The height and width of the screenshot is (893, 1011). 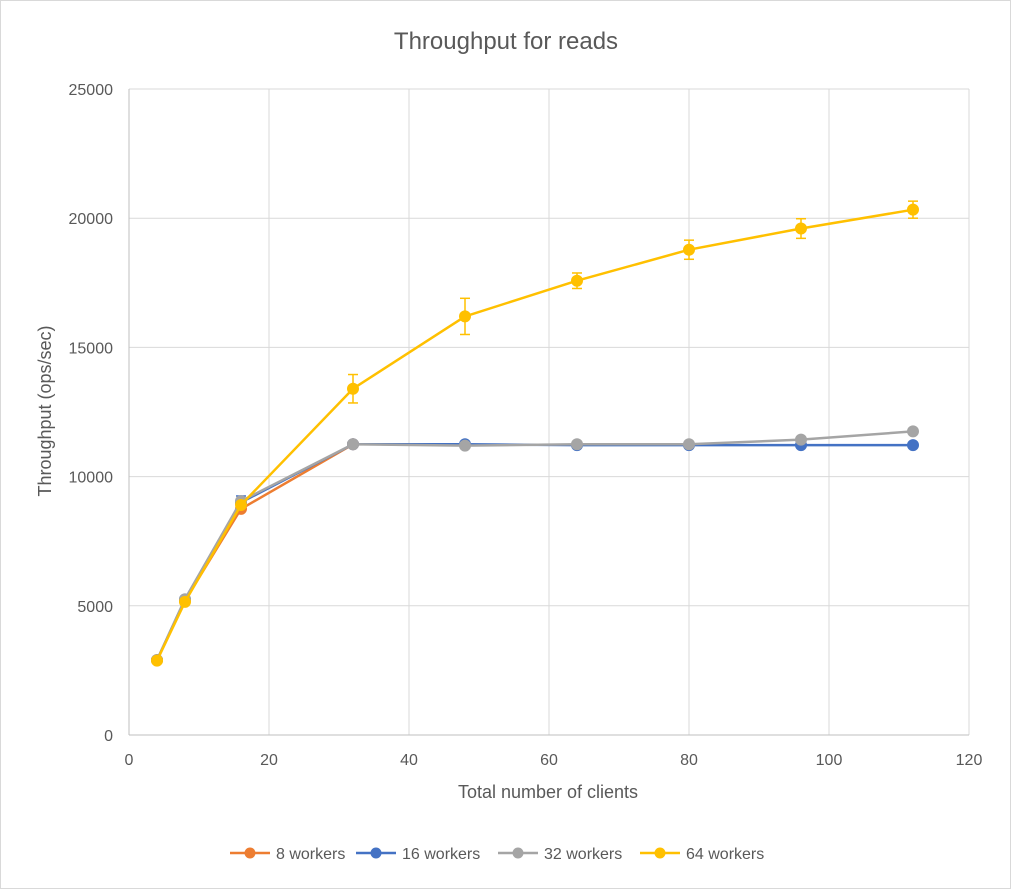 I want to click on legend-item: 8 workers, so click(x=287, y=854).